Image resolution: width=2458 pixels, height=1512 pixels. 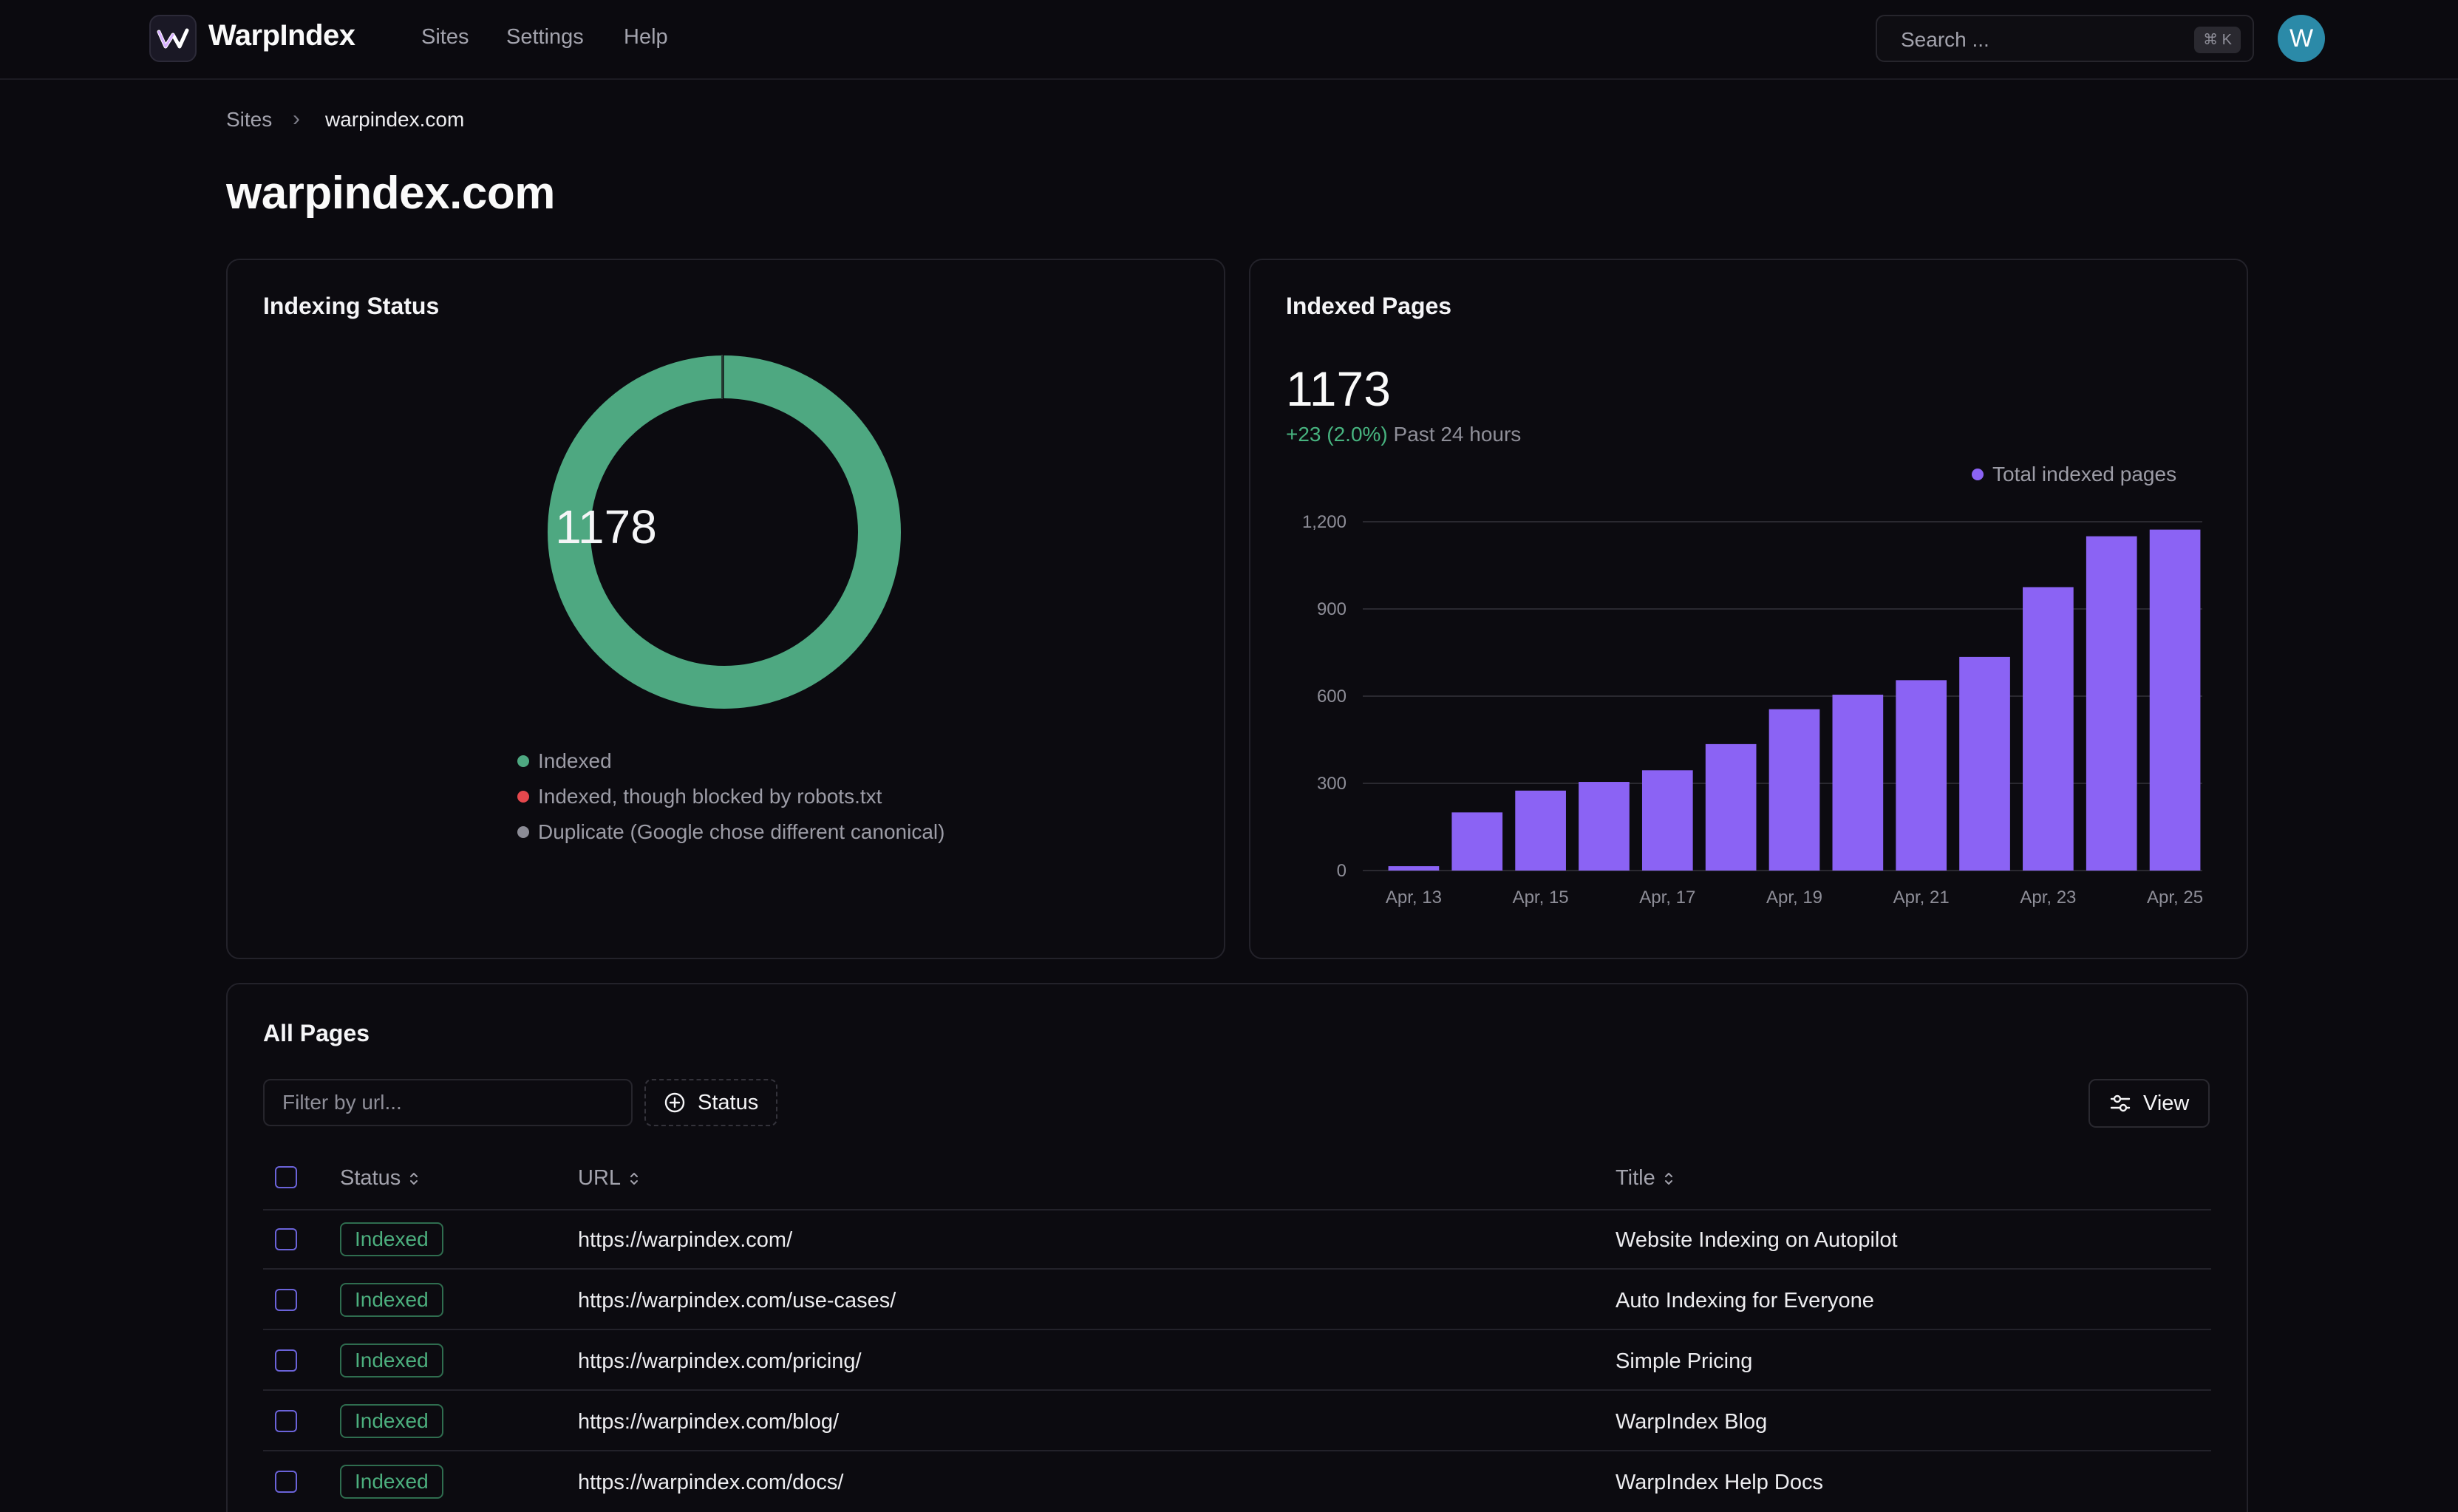 I want to click on x-tick-label: Apr, 23, so click(x=2048, y=898).